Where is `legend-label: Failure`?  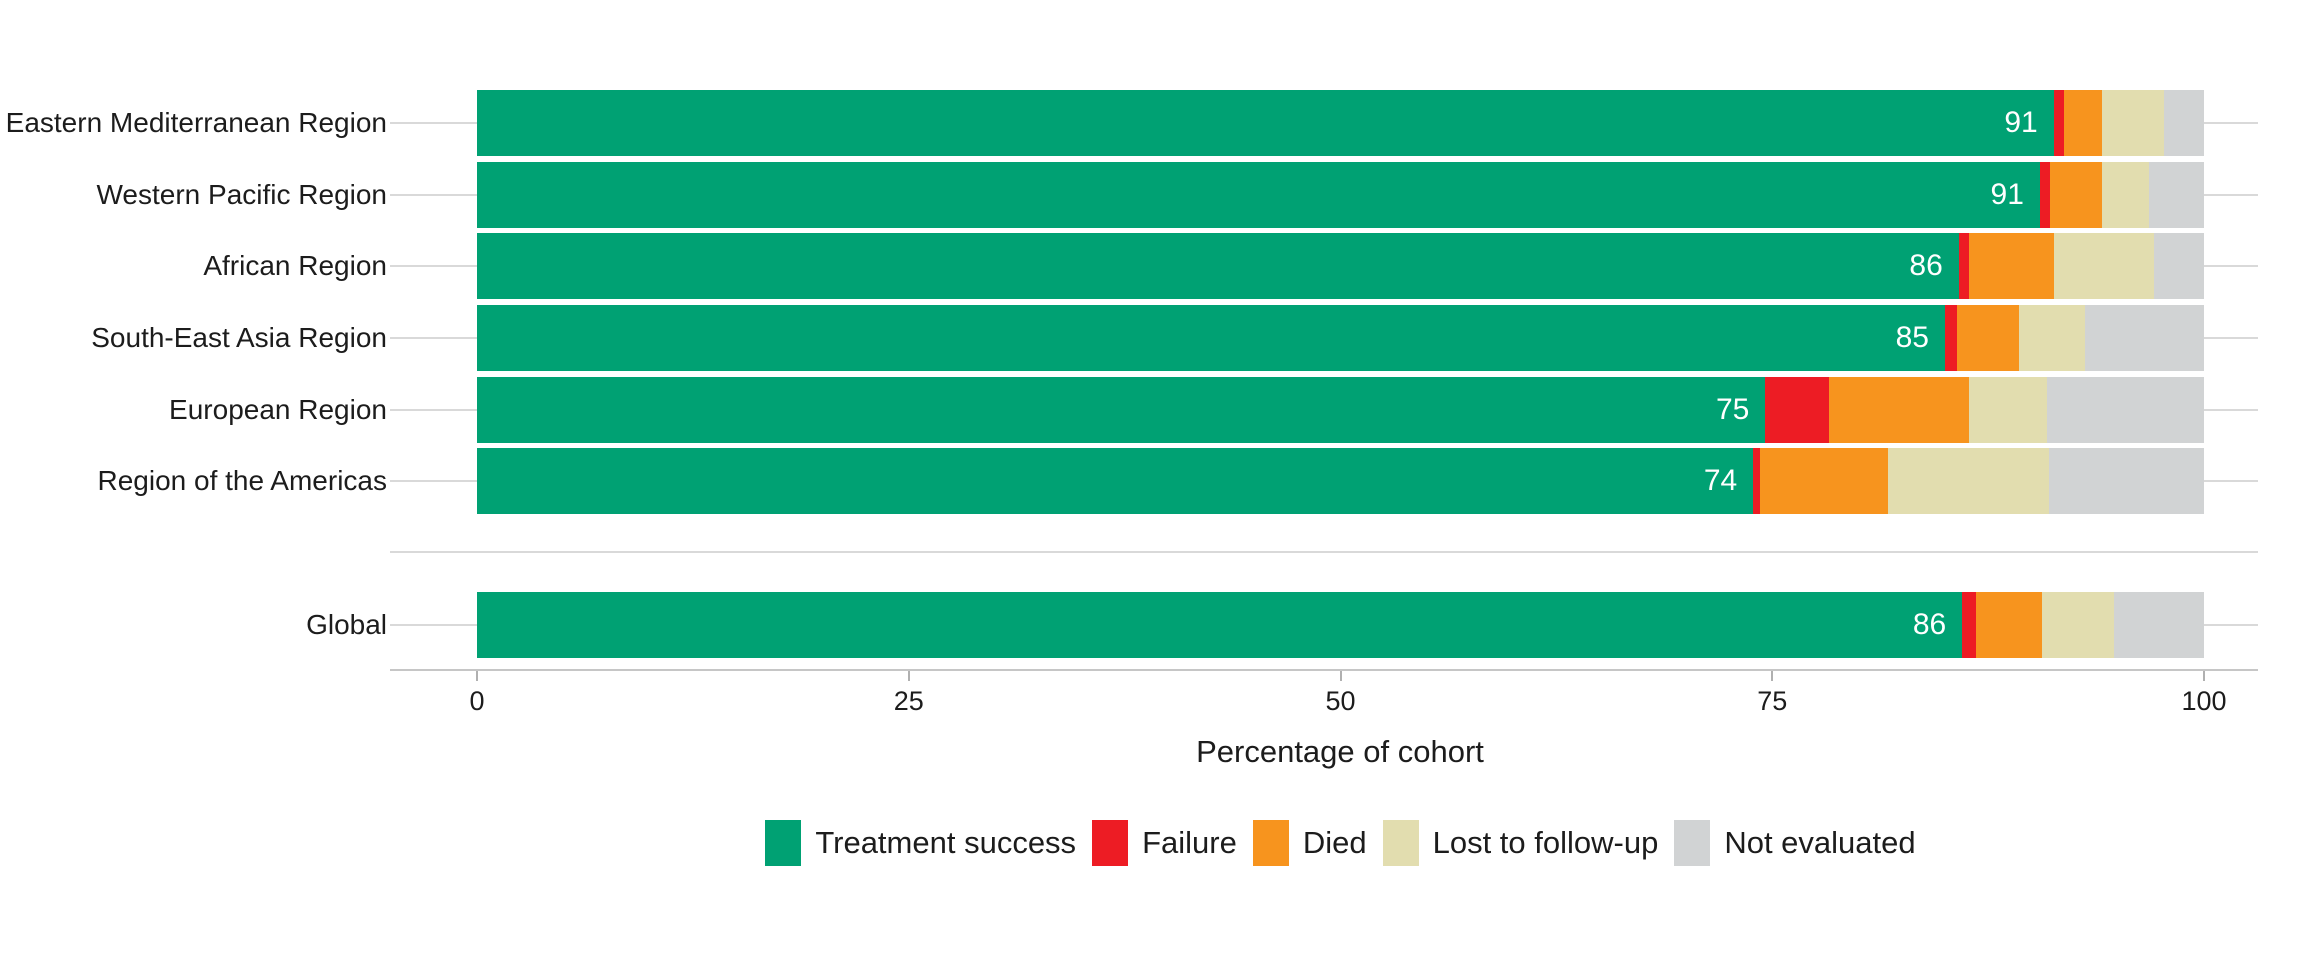
legend-label: Failure is located at coordinates (1189, 842).